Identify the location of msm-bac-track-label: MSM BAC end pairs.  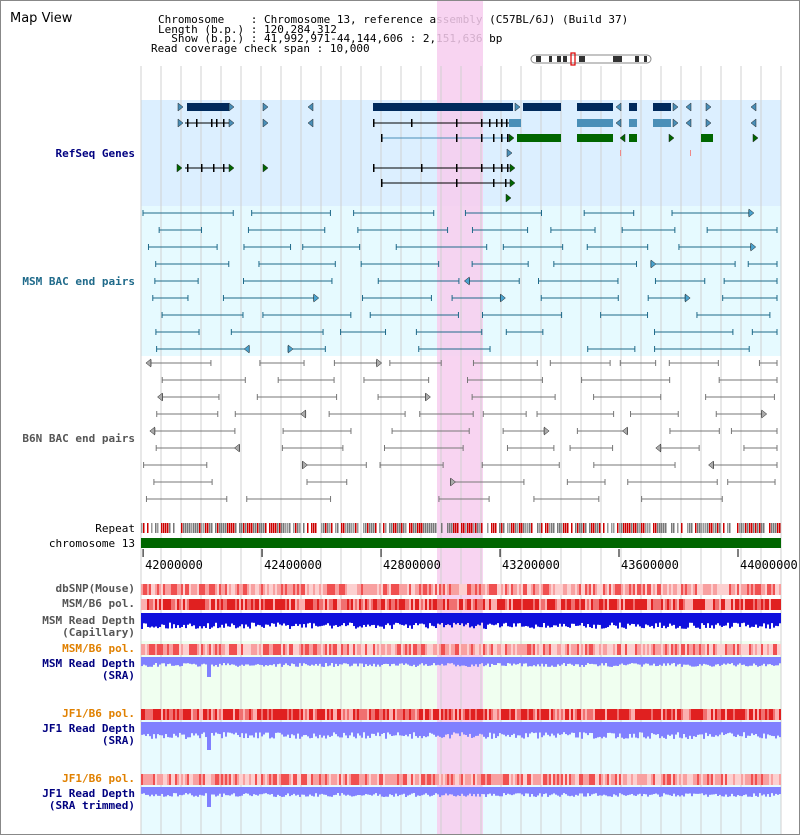
(78, 281).